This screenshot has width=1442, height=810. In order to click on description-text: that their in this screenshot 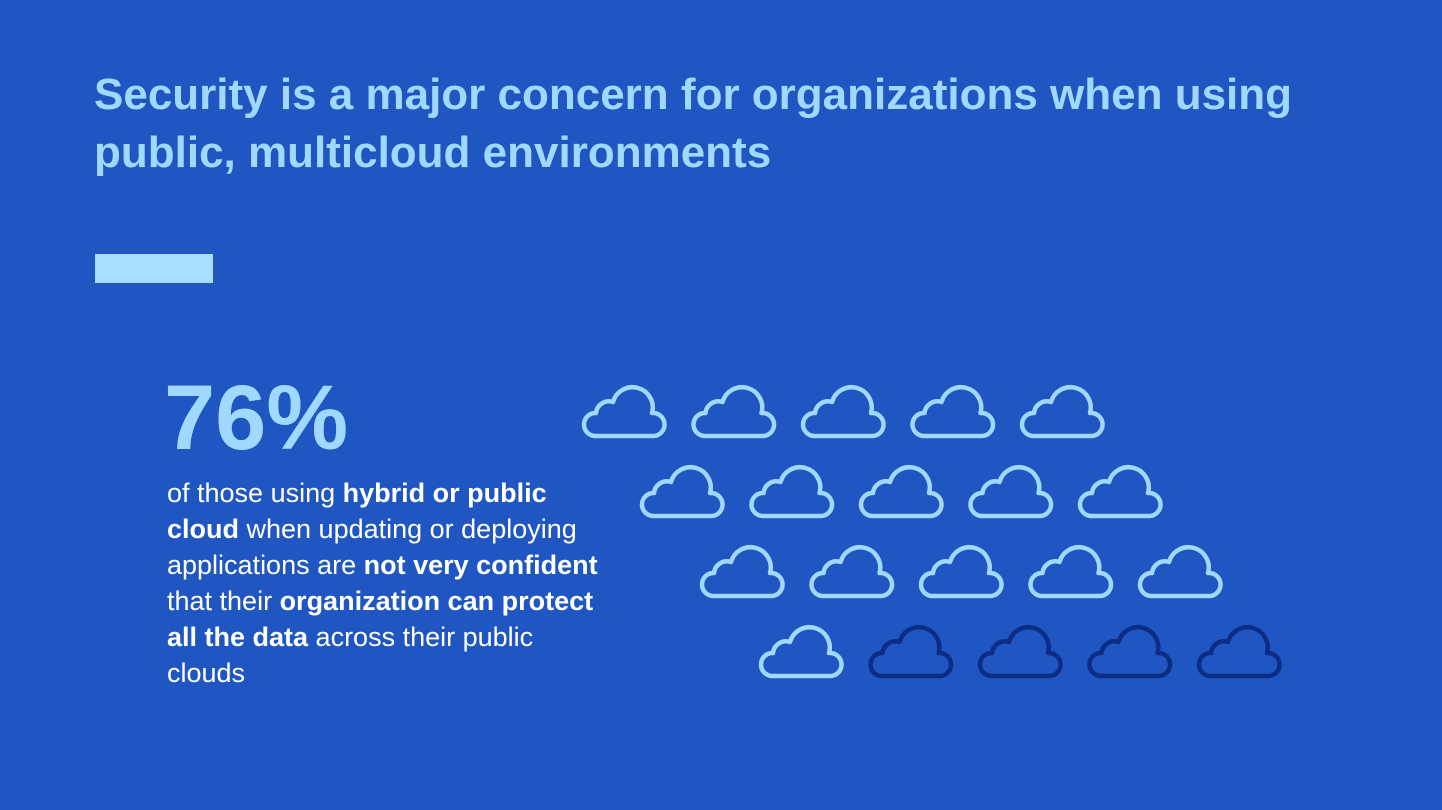, I will do `click(223, 601)`.